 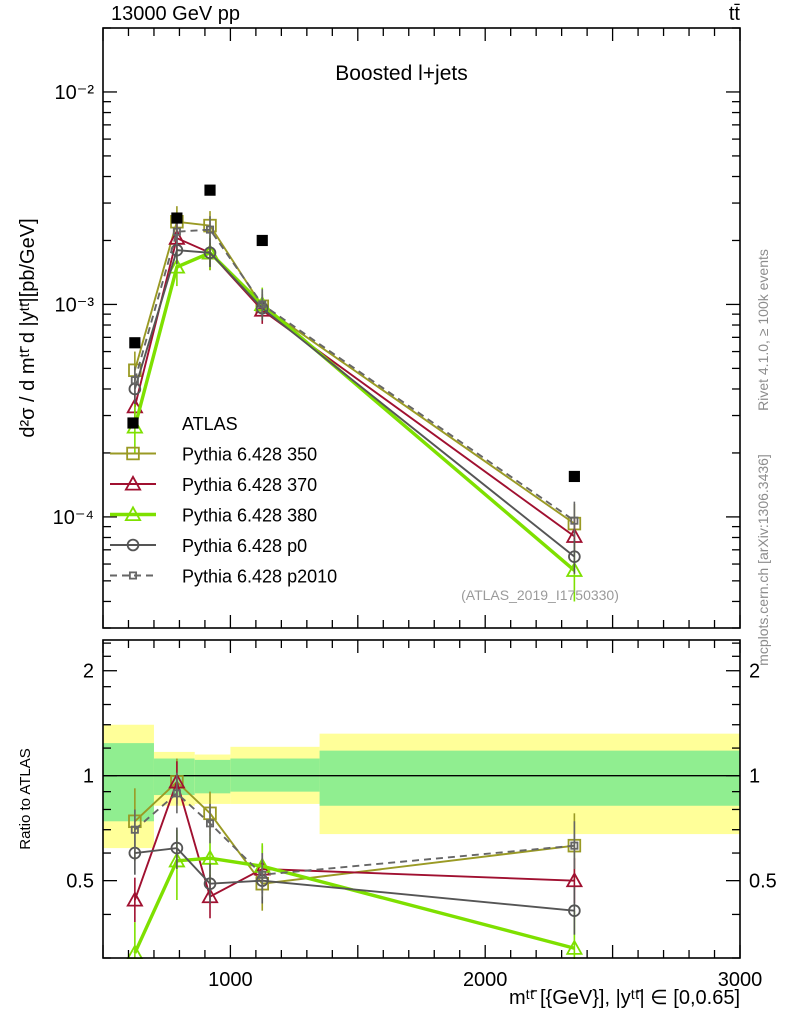 I want to click on sidebar-mcplots-info: mcplots.cern.ch [arXiv:1306.3436], so click(x=763, y=560).